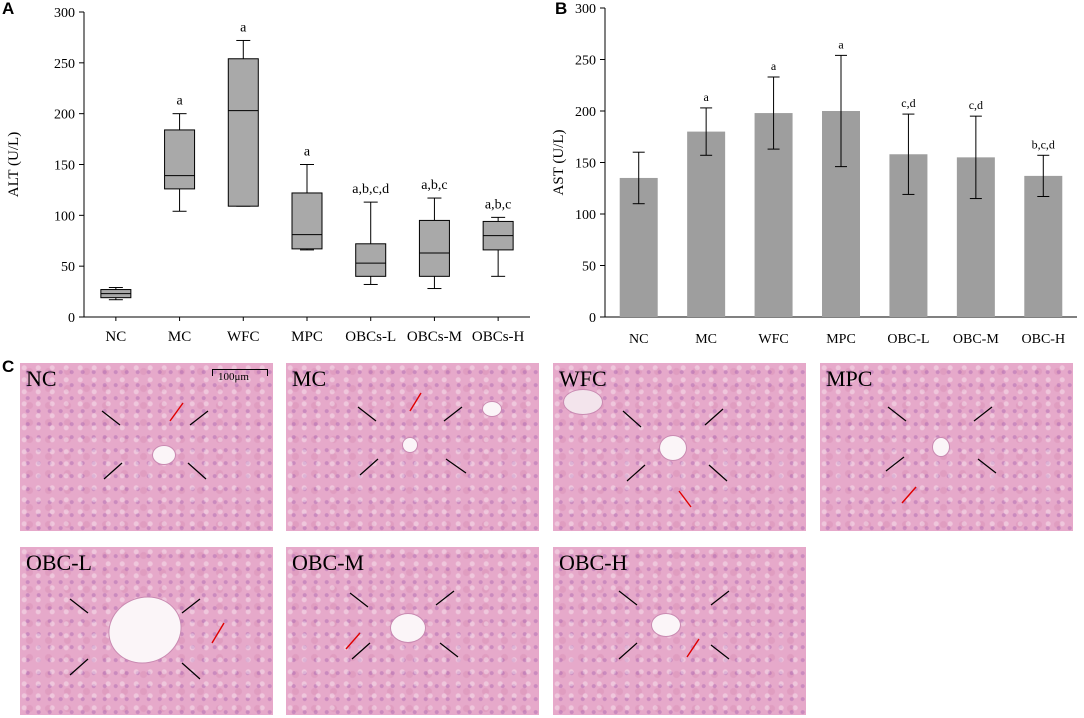  I want to click on box-WFC, so click(243, 132).